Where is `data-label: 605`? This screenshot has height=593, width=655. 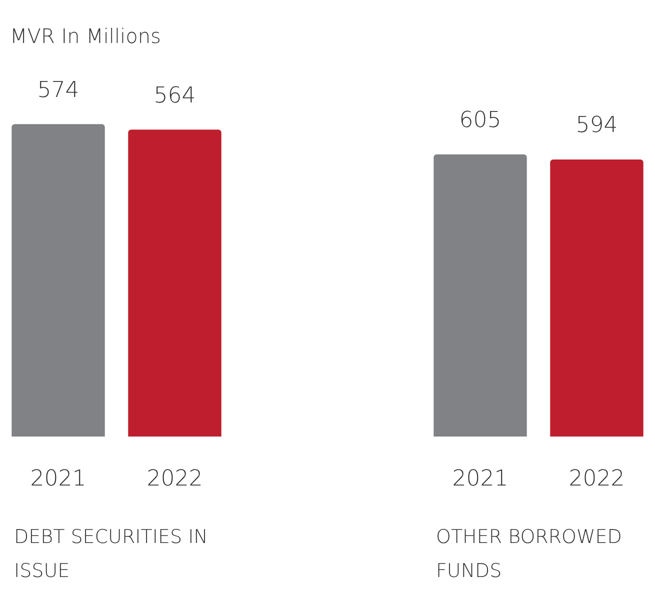 data-label: 605 is located at coordinates (480, 121).